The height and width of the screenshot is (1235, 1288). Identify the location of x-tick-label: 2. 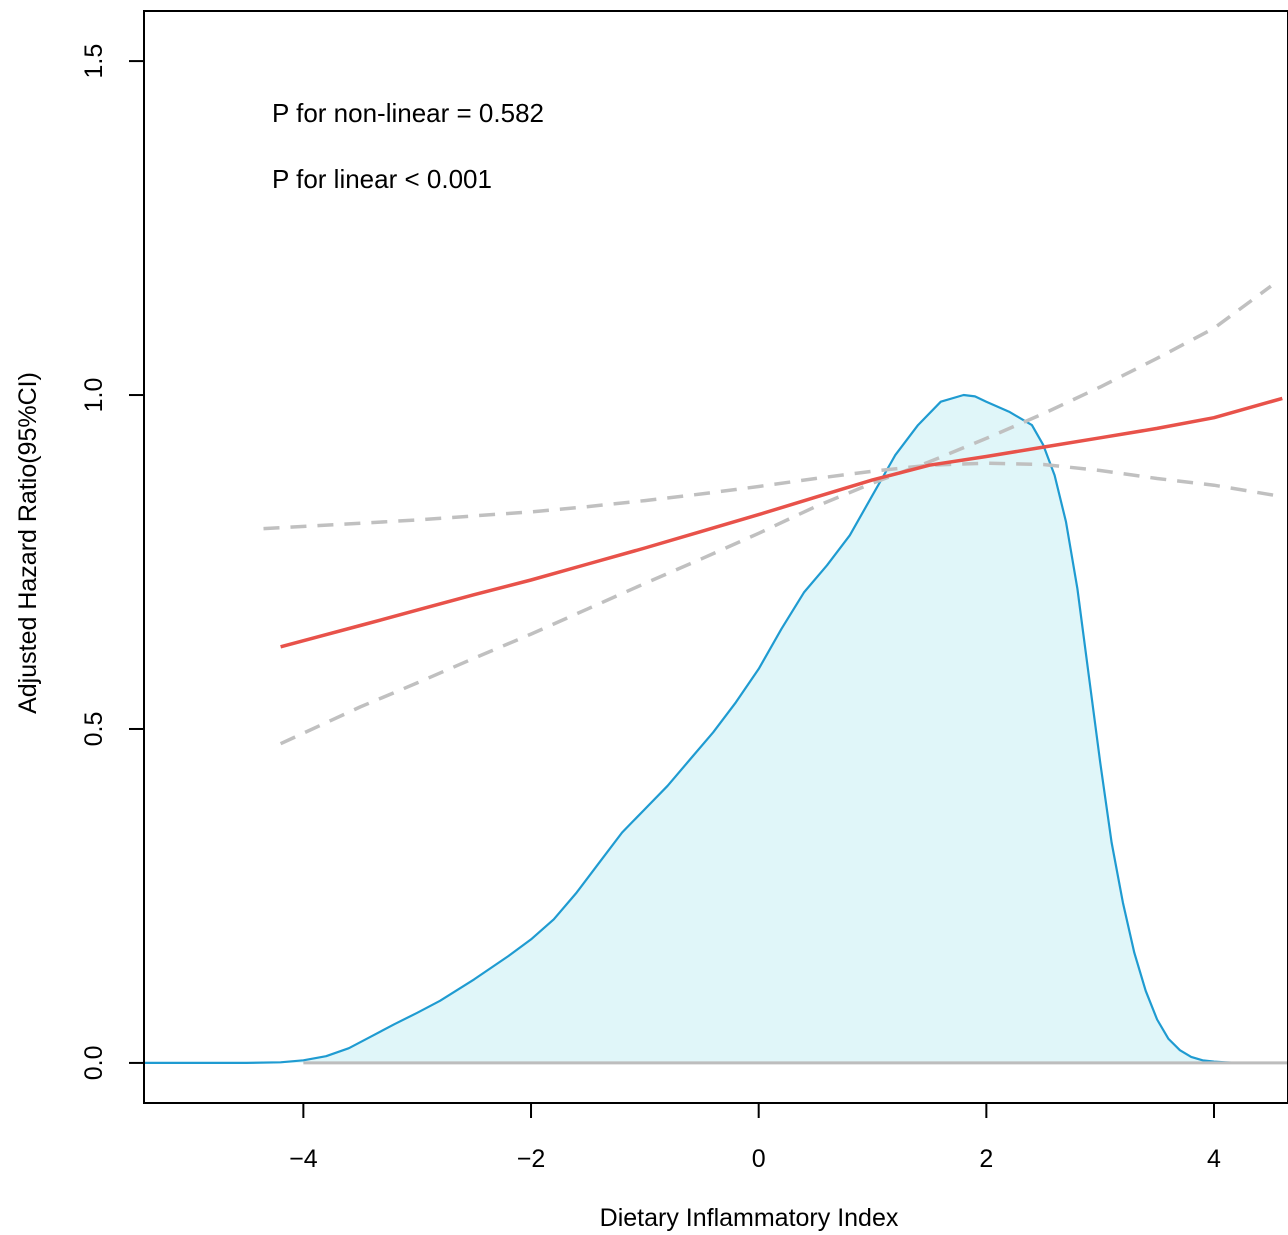
(986, 1159).